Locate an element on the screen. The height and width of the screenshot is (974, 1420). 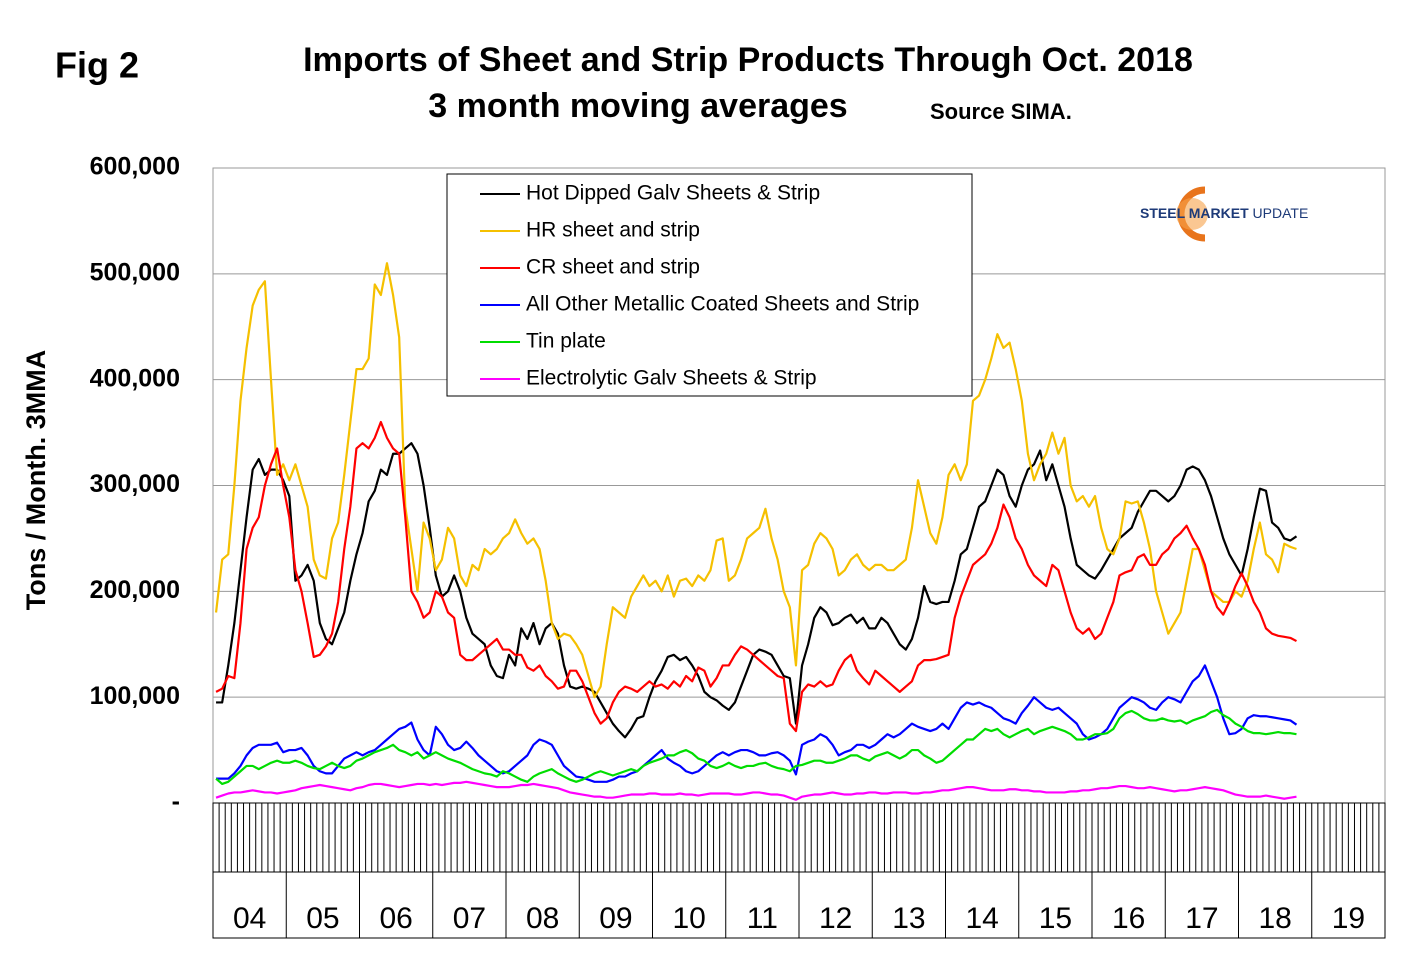
x-tick-label: 19 is located at coordinates (1348, 918).